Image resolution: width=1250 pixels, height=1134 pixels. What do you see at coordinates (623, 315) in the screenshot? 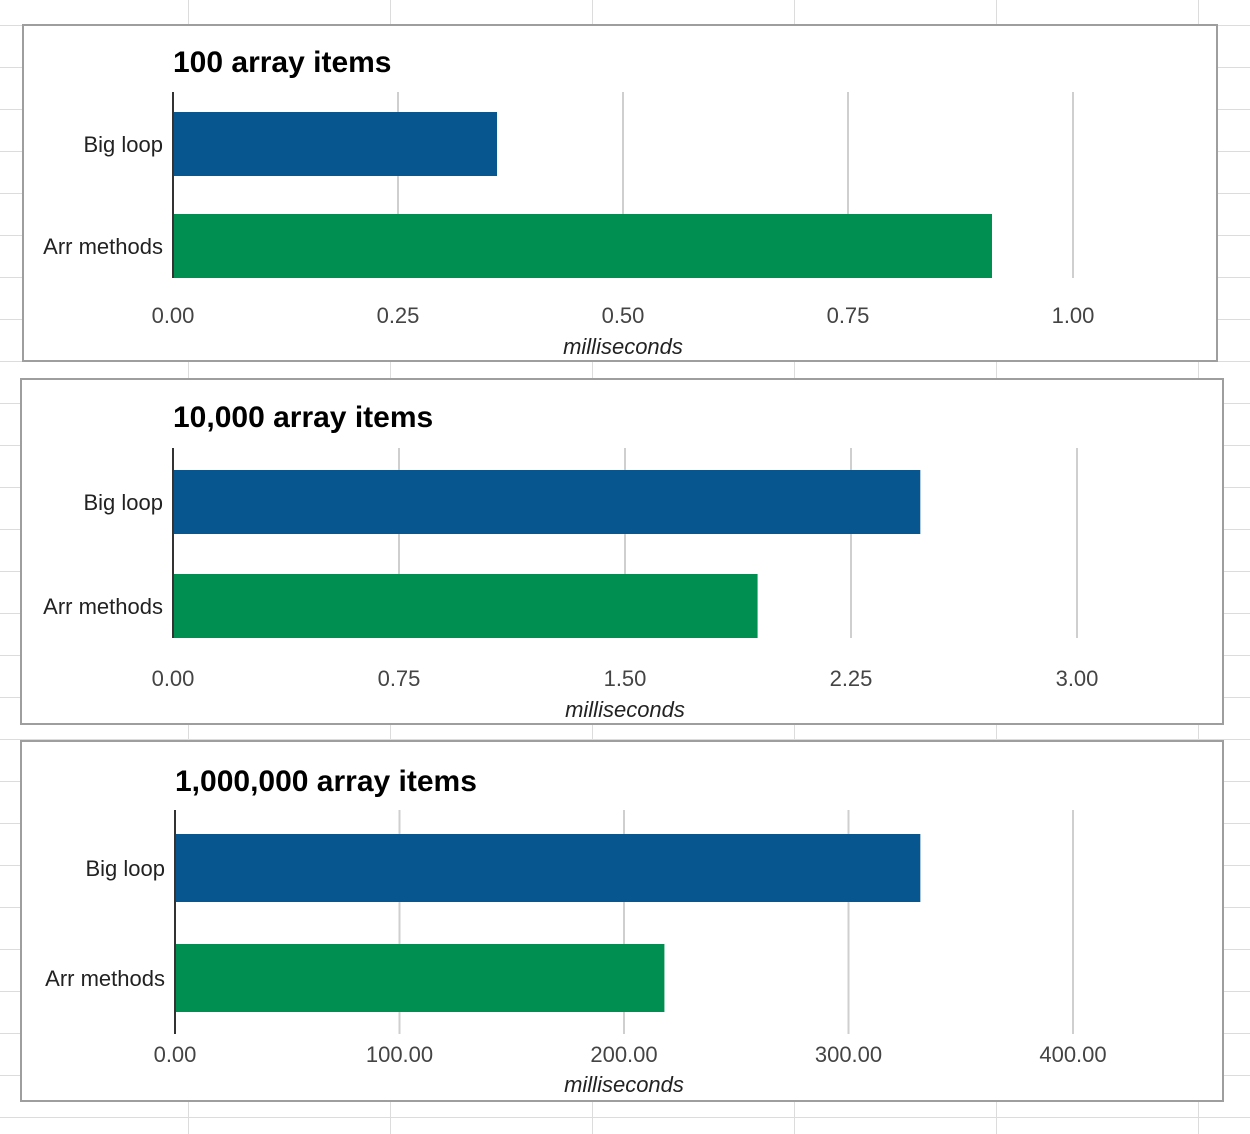
I see `x-tick-label: 0.50` at bounding box center [623, 315].